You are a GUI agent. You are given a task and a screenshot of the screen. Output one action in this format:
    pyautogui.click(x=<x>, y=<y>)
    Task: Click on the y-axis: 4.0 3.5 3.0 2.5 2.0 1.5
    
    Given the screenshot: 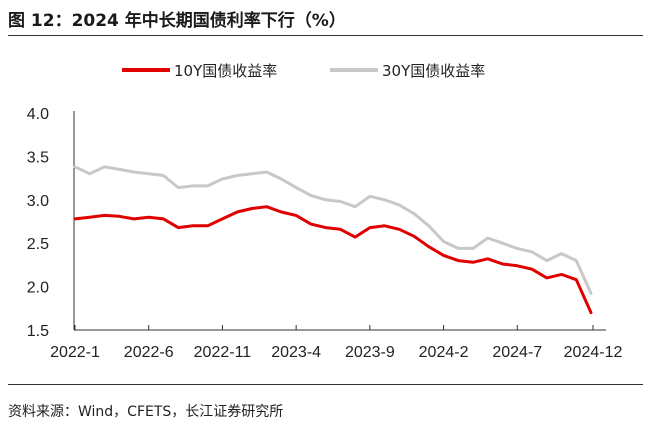 What is the action you would take?
    pyautogui.click(x=51, y=223)
    